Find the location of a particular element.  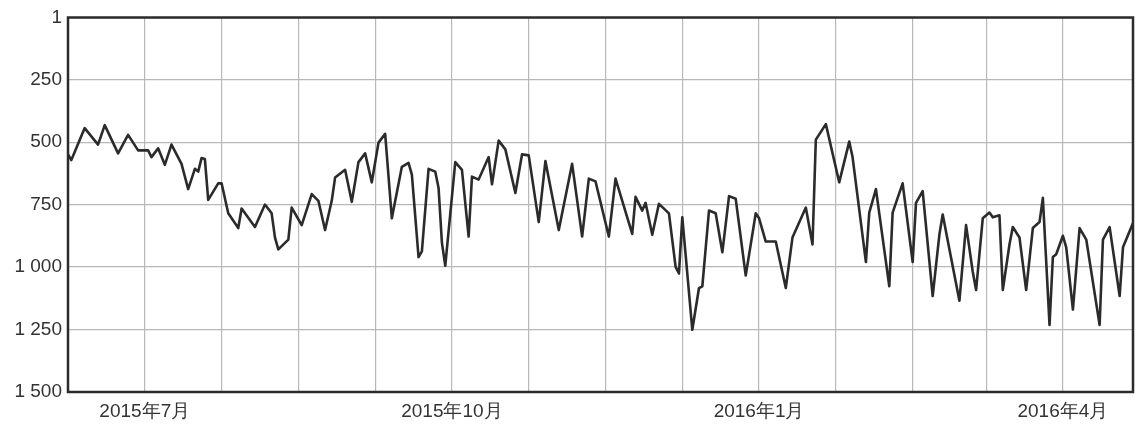

y-tick-label: 250 is located at coordinates (46, 78).